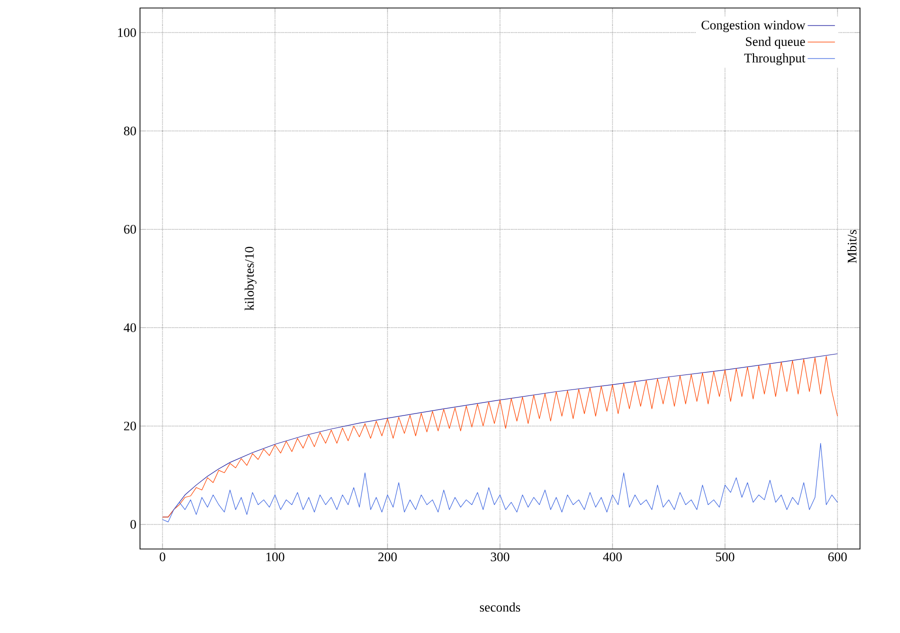 The width and height of the screenshot is (900, 633). Describe the element at coordinates (387, 557) in the screenshot. I see `x-tick-label: 200` at that location.